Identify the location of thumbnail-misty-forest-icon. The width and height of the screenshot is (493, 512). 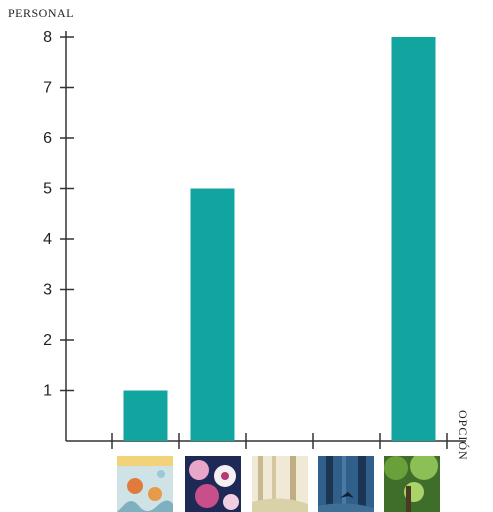
(280, 484).